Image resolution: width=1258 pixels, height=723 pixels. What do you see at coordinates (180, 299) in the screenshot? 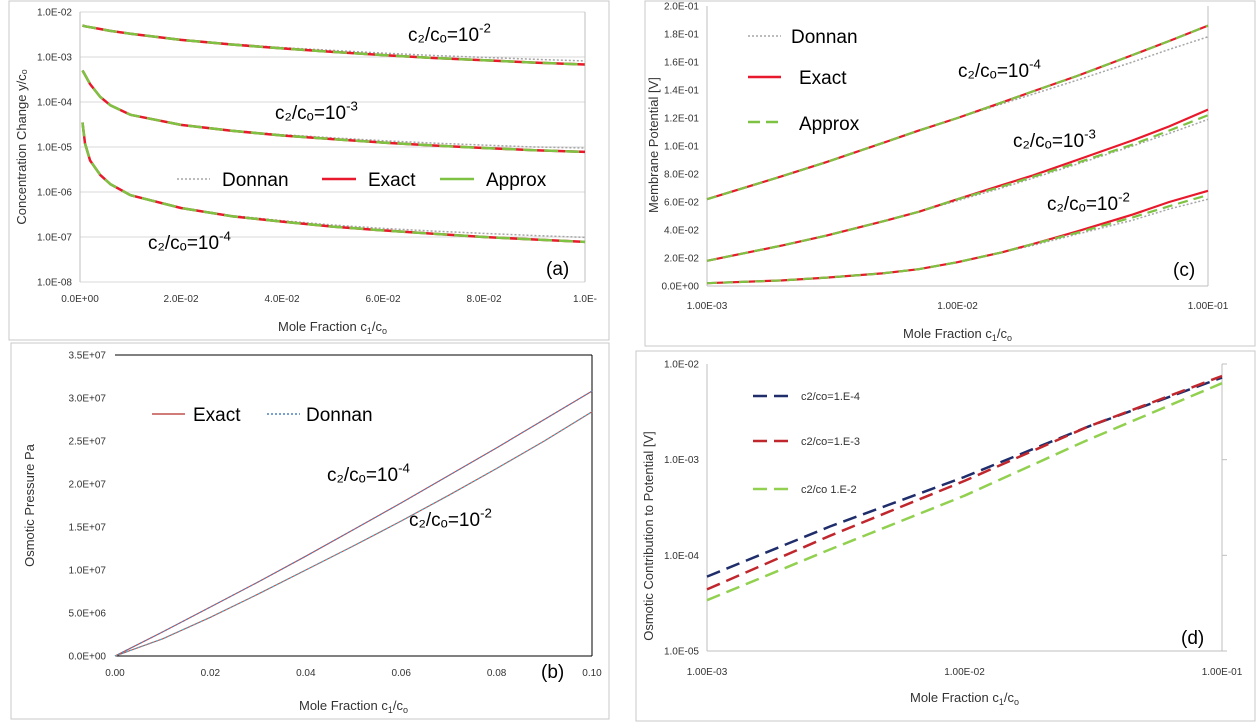
I see `x-tick-label: 2.0E-02` at bounding box center [180, 299].